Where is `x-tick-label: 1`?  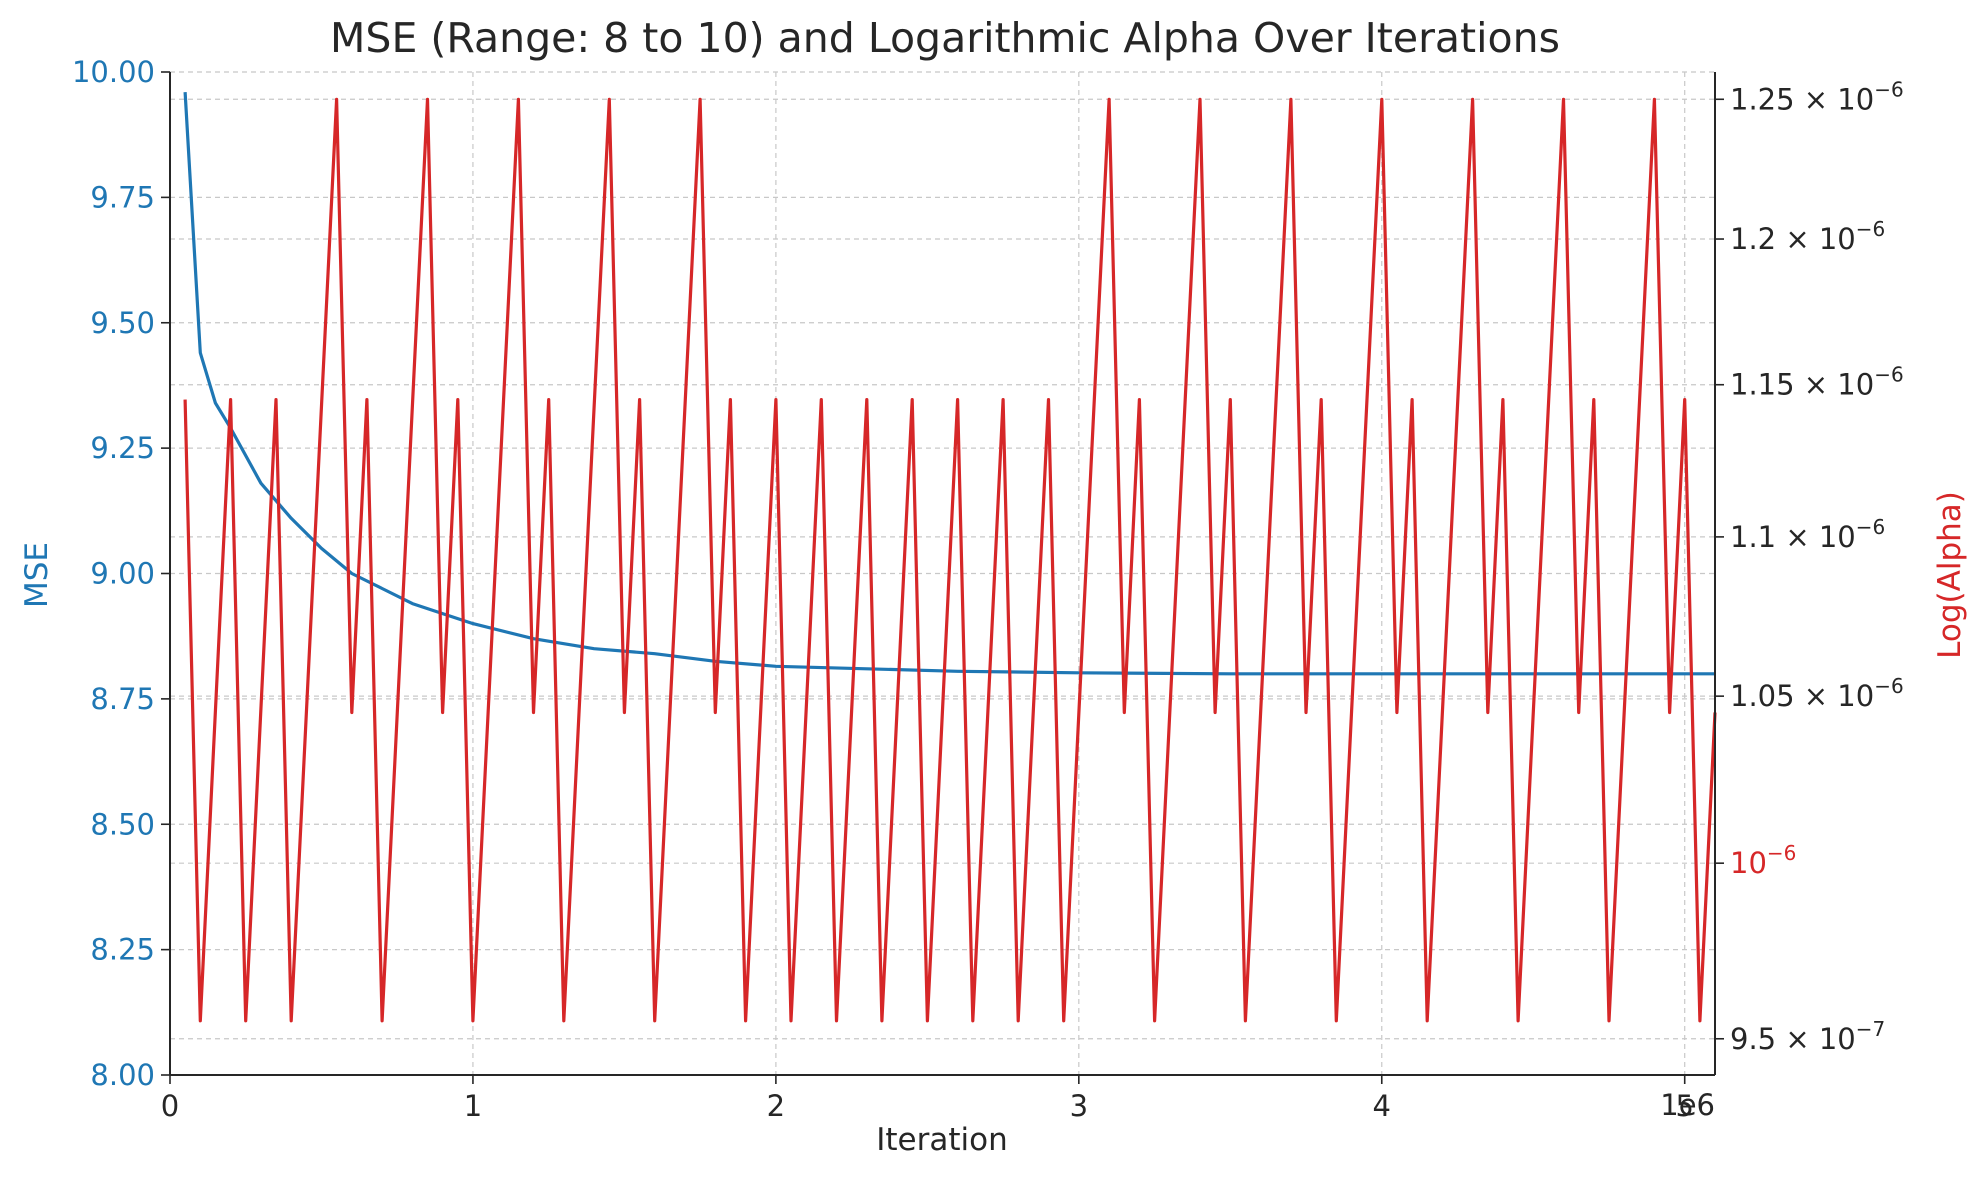
x-tick-label: 1 is located at coordinates (473, 1106).